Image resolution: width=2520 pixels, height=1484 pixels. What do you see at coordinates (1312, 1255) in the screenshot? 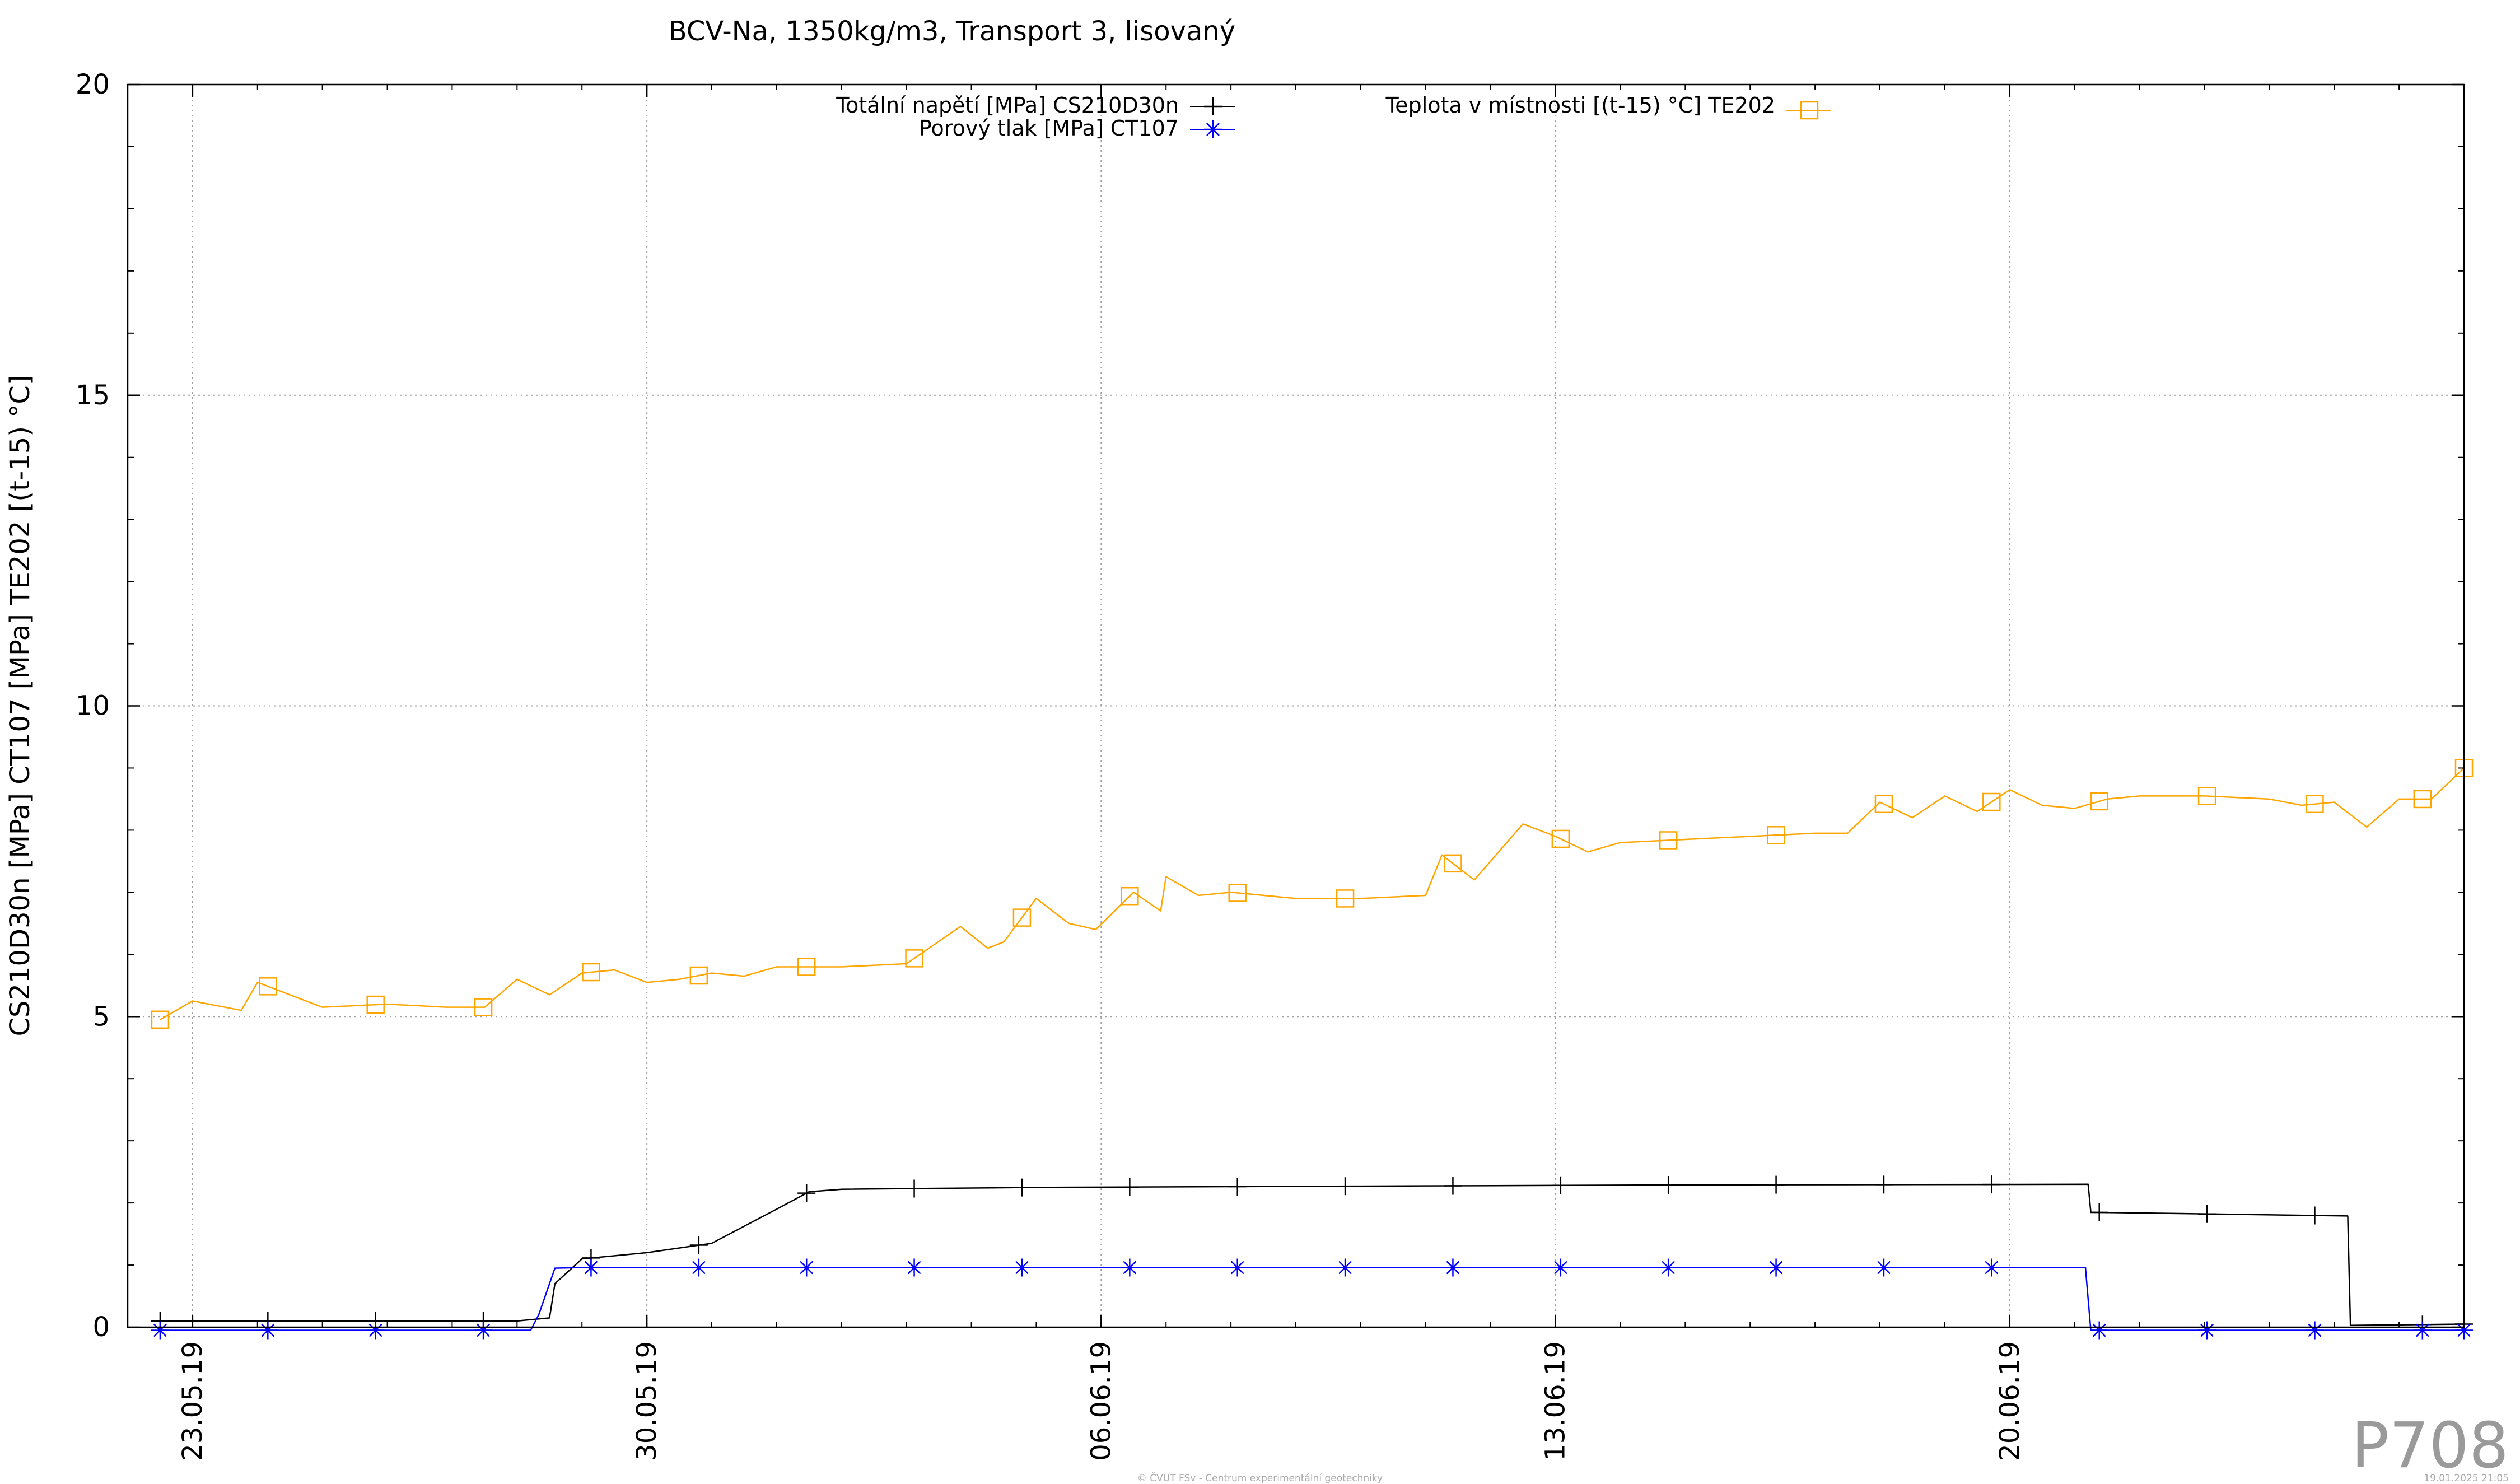
I see `series-cs210` at bounding box center [1312, 1255].